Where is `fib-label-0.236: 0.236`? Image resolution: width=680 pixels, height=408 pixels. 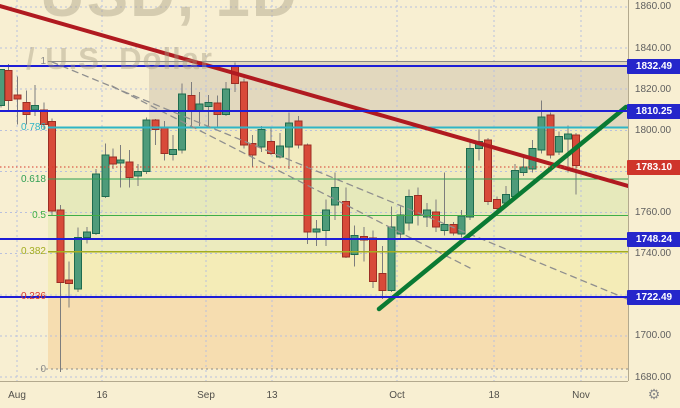 fib-label-0.236: 0.236 is located at coordinates (33, 297).